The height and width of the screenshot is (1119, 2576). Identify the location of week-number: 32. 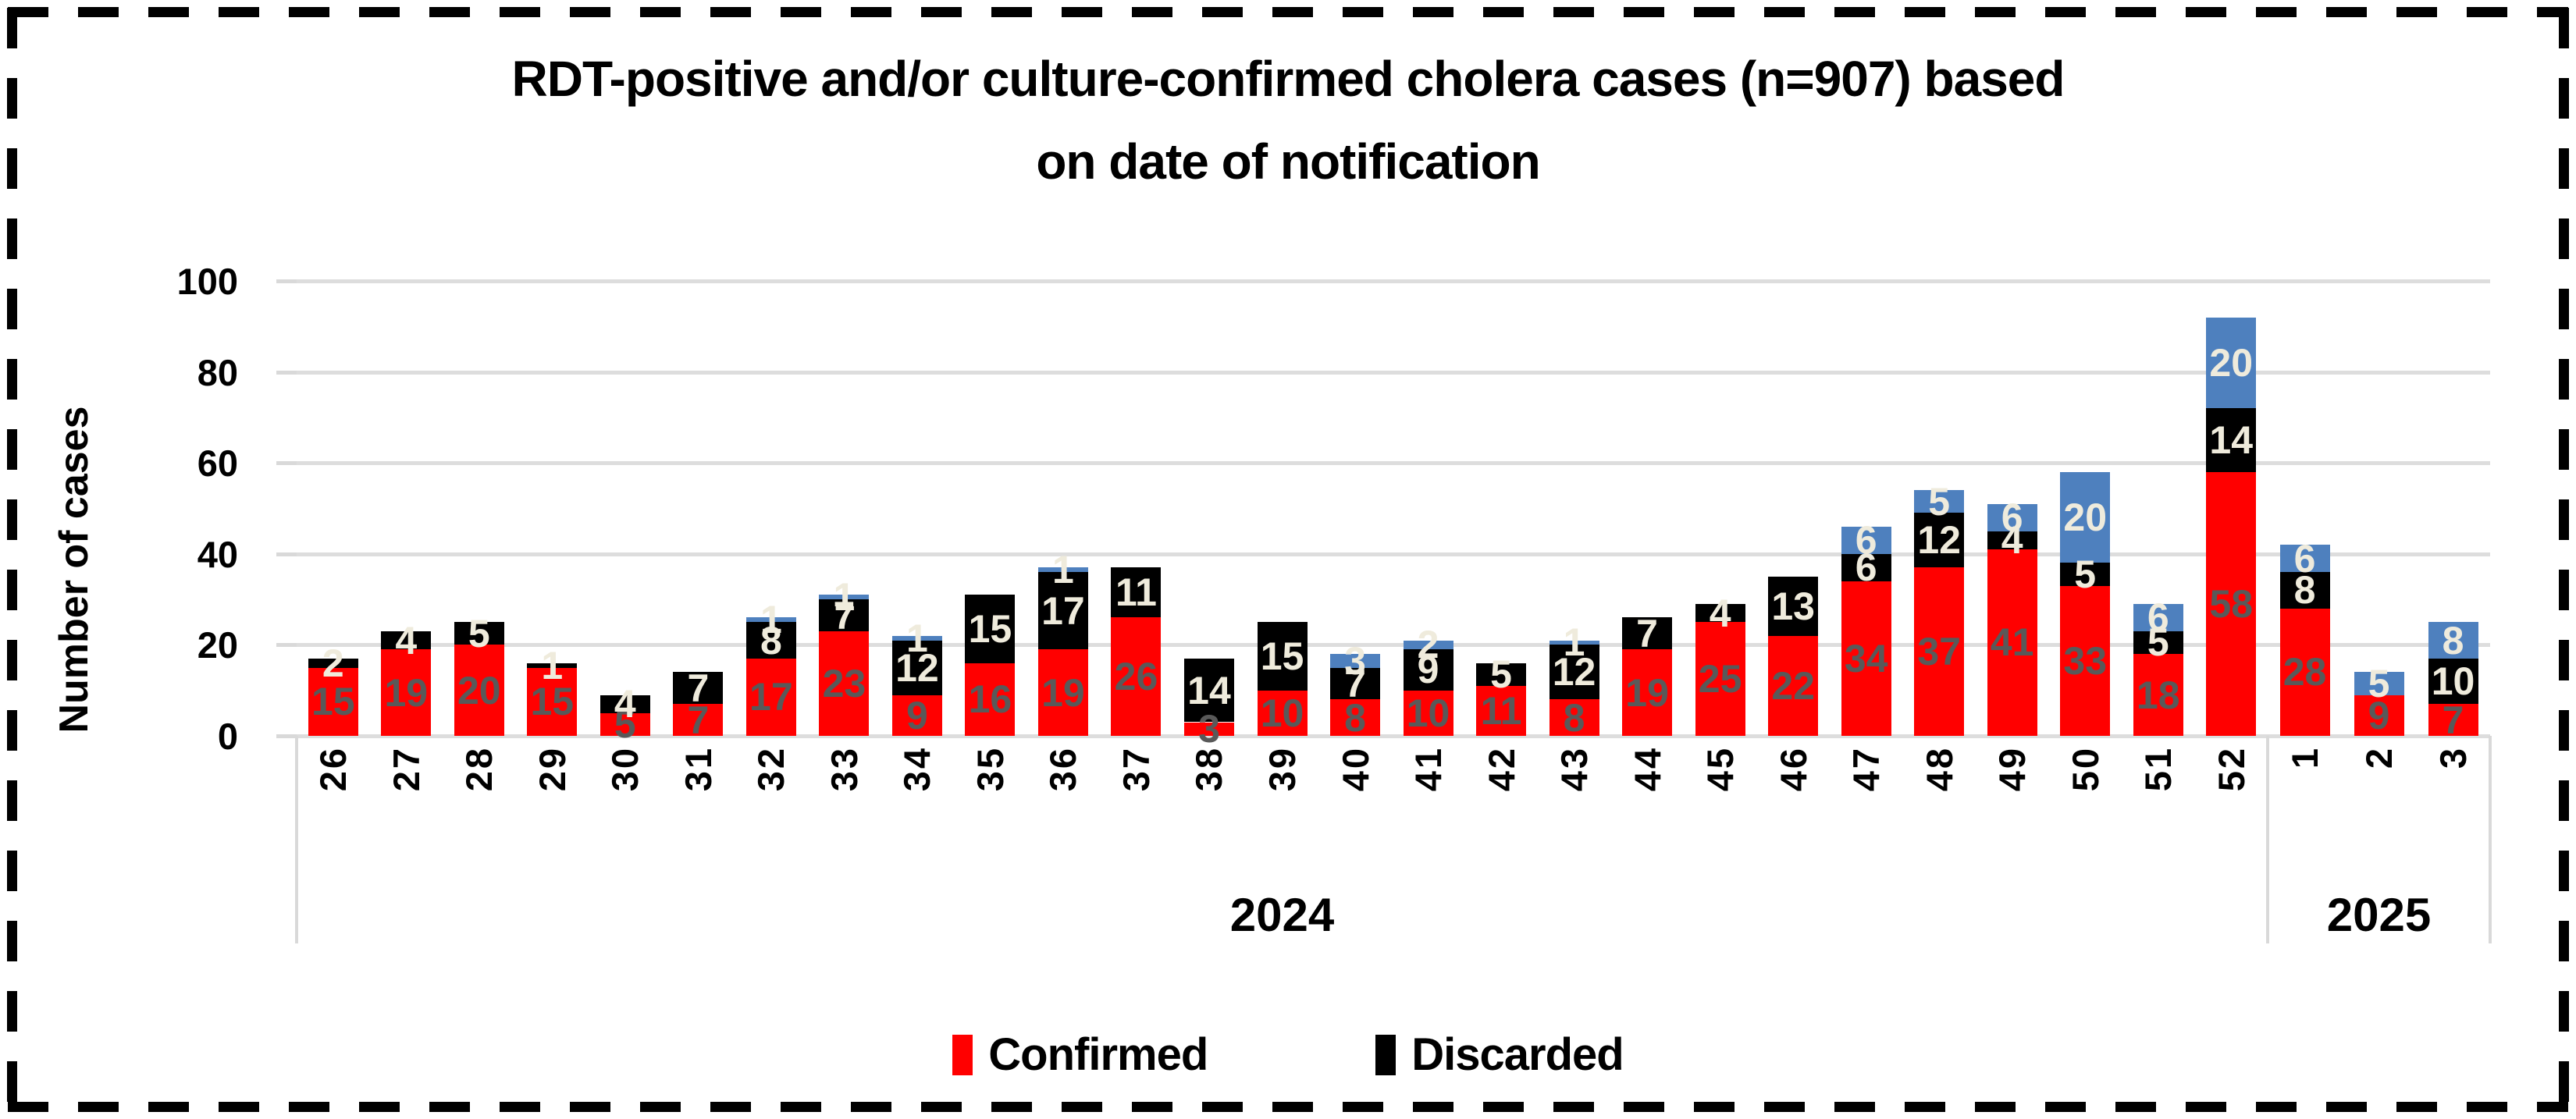
(771, 769).